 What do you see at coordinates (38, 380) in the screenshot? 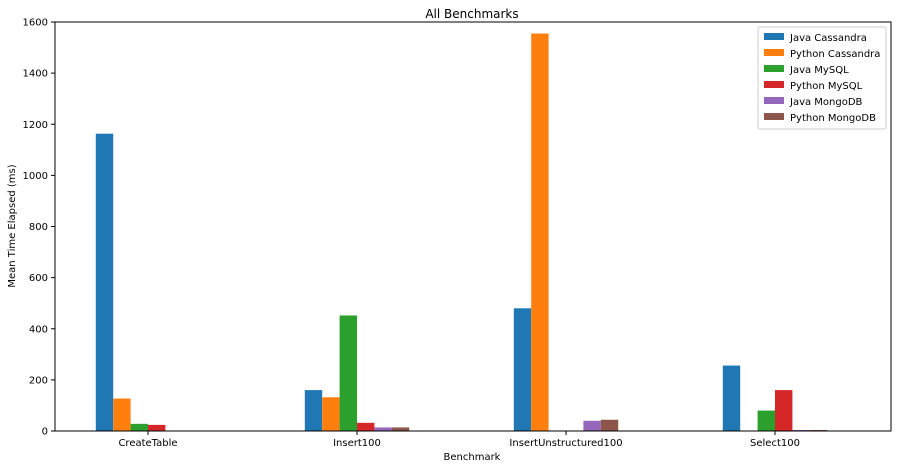
I see `y-tick-label: 200` at bounding box center [38, 380].